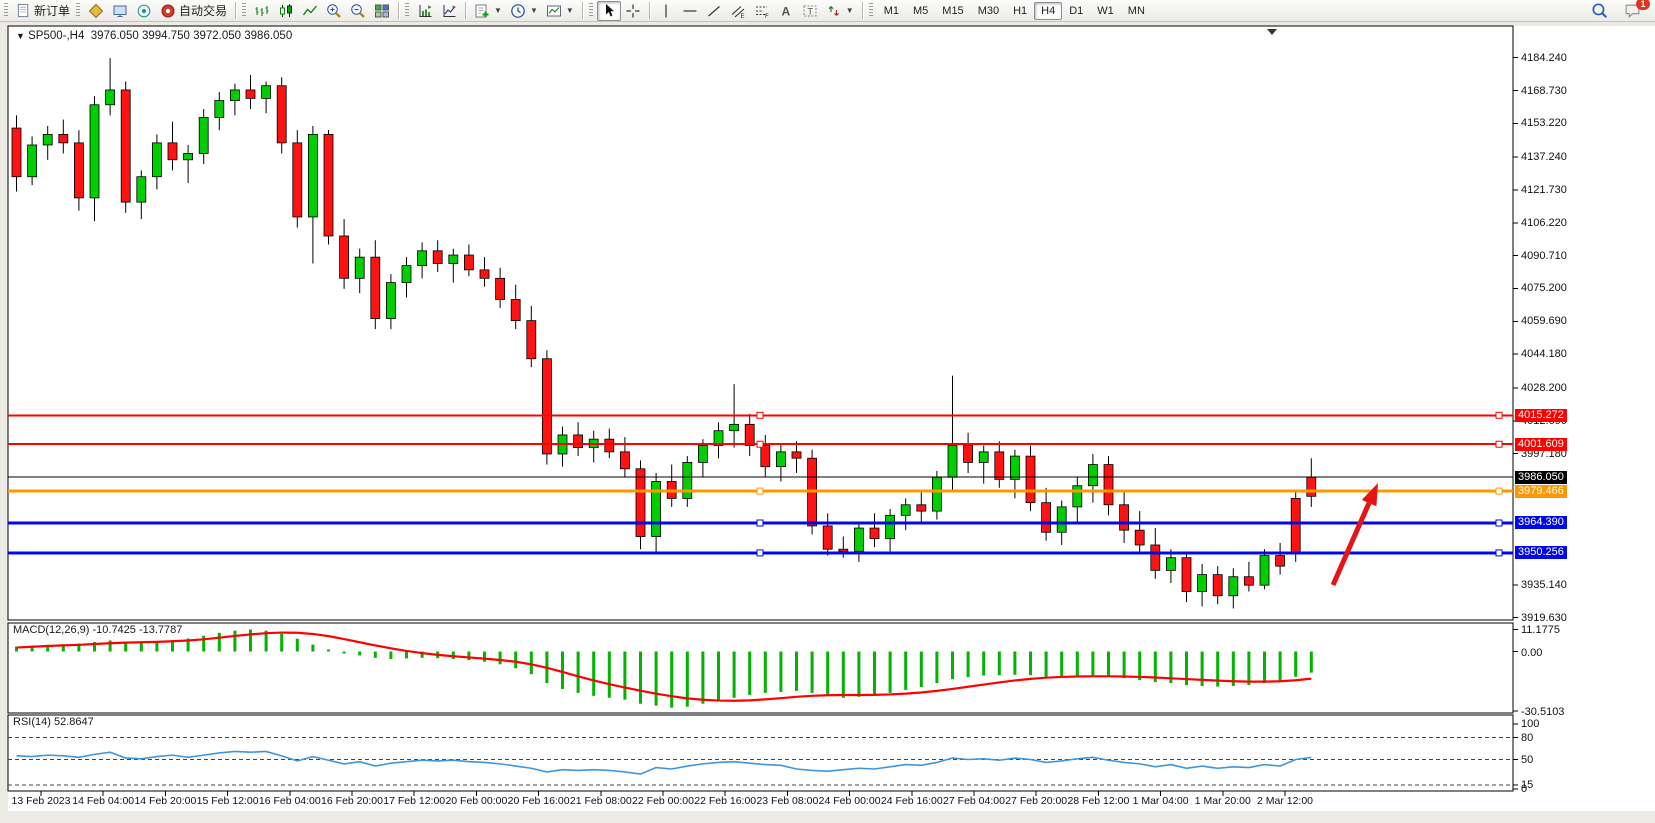 Image resolution: width=1655 pixels, height=823 pixels. Describe the element at coordinates (53, 722) in the screenshot. I see `rsi-indicator-label: RSI(14) 52.8647` at that location.